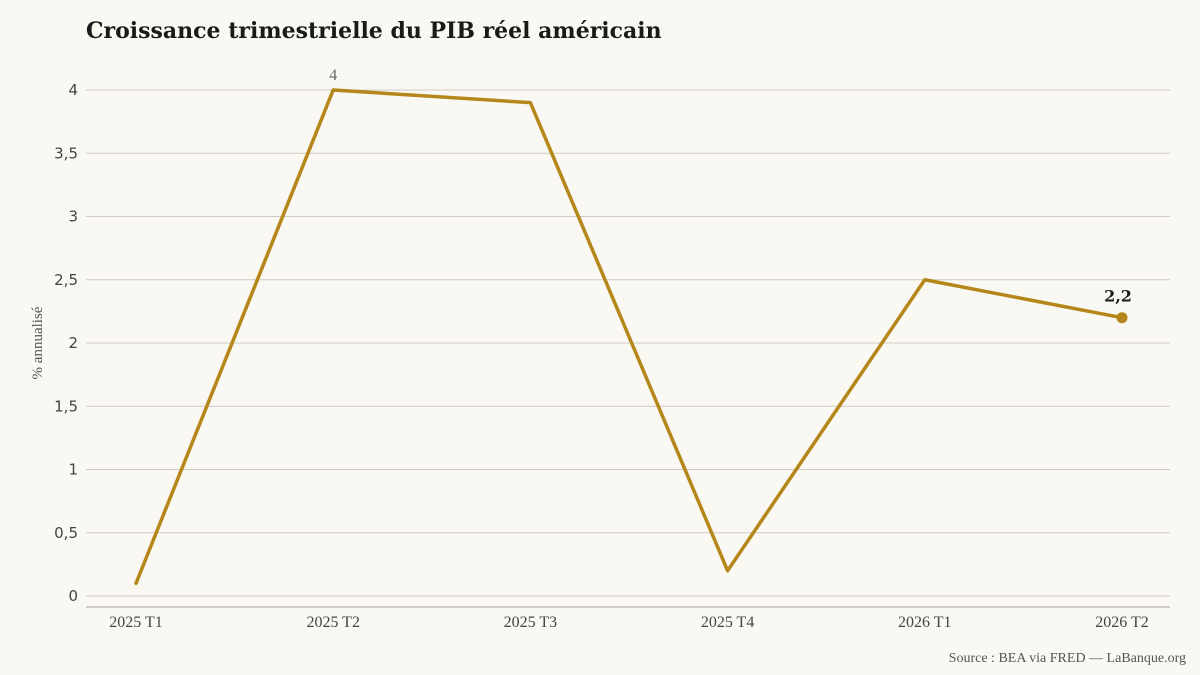 The height and width of the screenshot is (675, 1200). I want to click on x-tick-label: 2026 T2, so click(1121, 622).